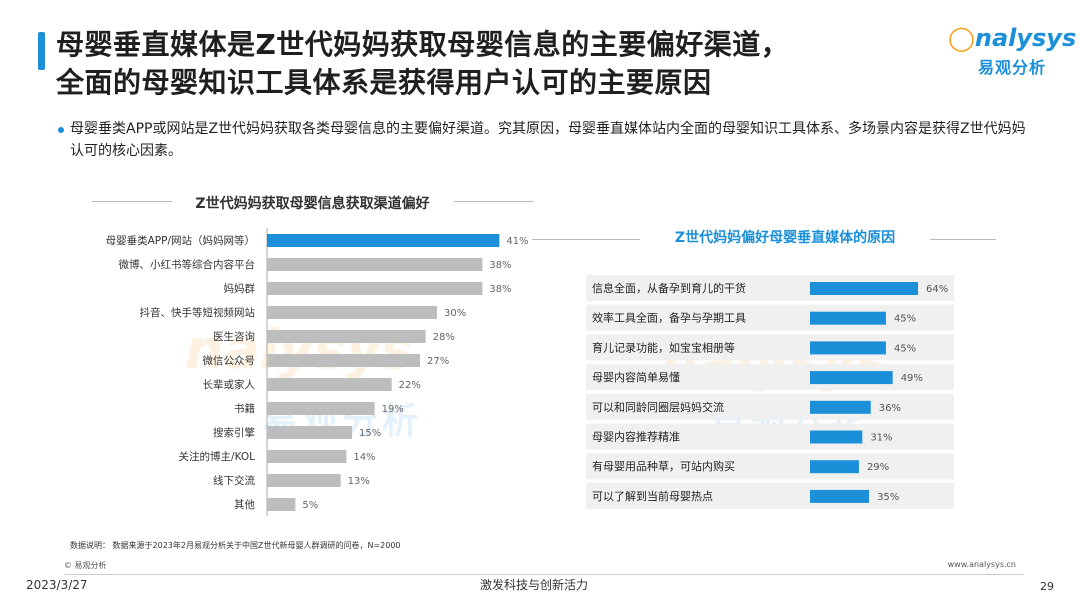 This screenshot has width=1080, height=608. Describe the element at coordinates (410, 385) in the screenshot. I see `left-value-label: 22%` at that location.